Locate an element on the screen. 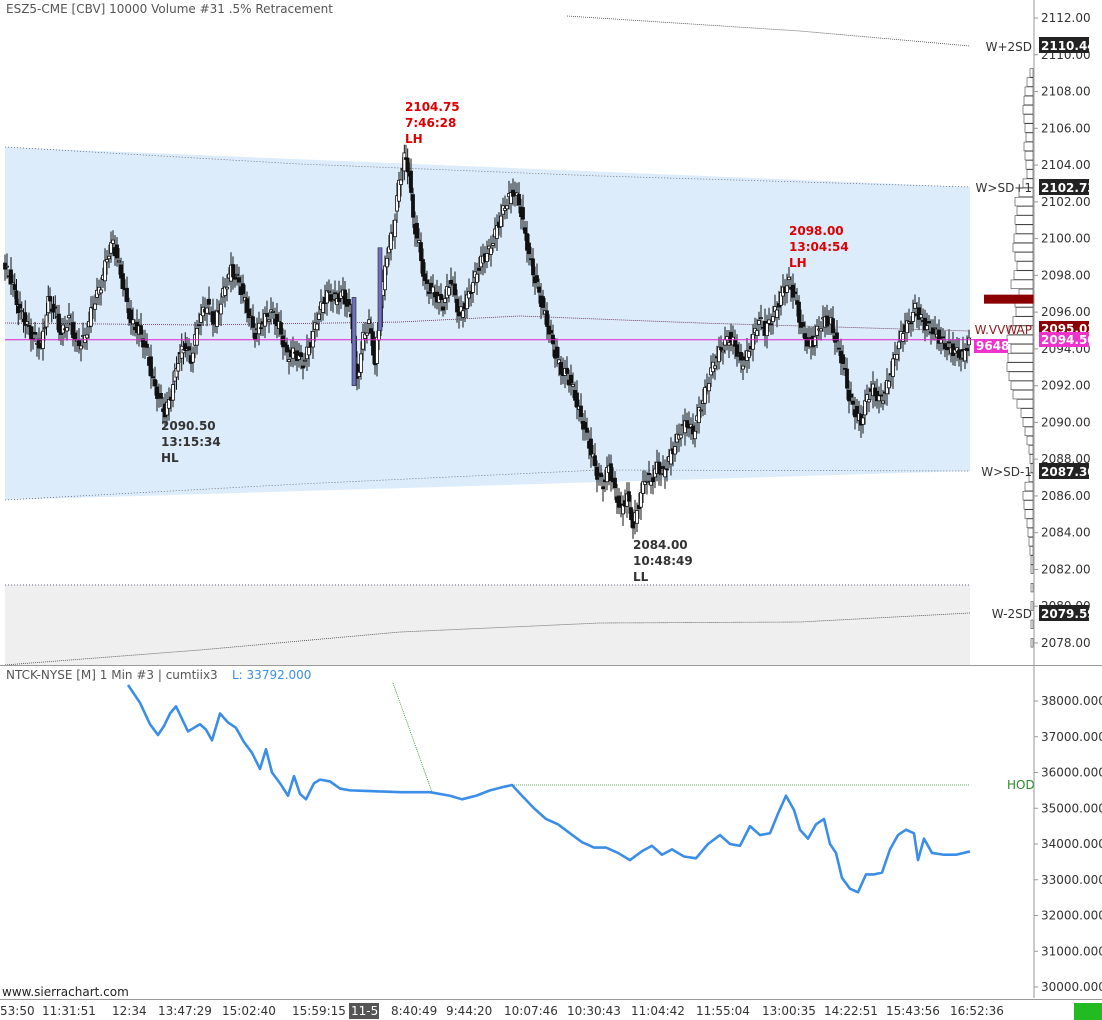 This screenshot has height=1020, width=1102. level-value-w-minus-2sd: 2079.59 is located at coordinates (1068, 614).